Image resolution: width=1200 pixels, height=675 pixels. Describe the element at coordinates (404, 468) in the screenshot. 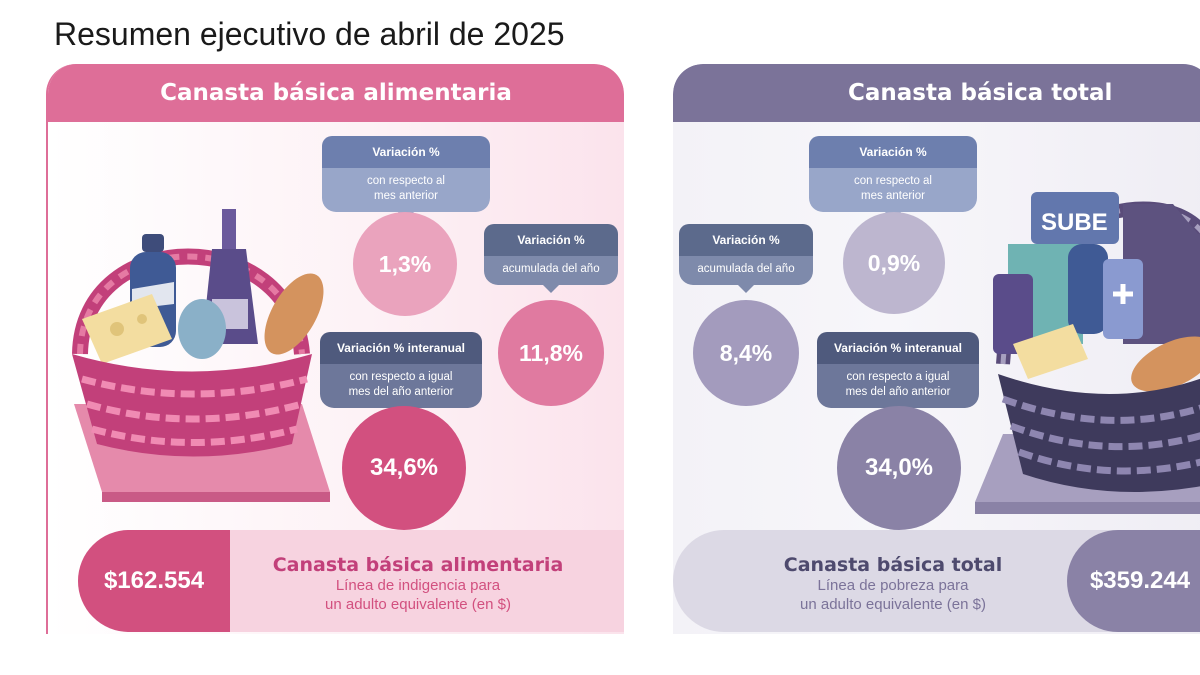

I see `value-variacion-interanual: 34,6%` at that location.